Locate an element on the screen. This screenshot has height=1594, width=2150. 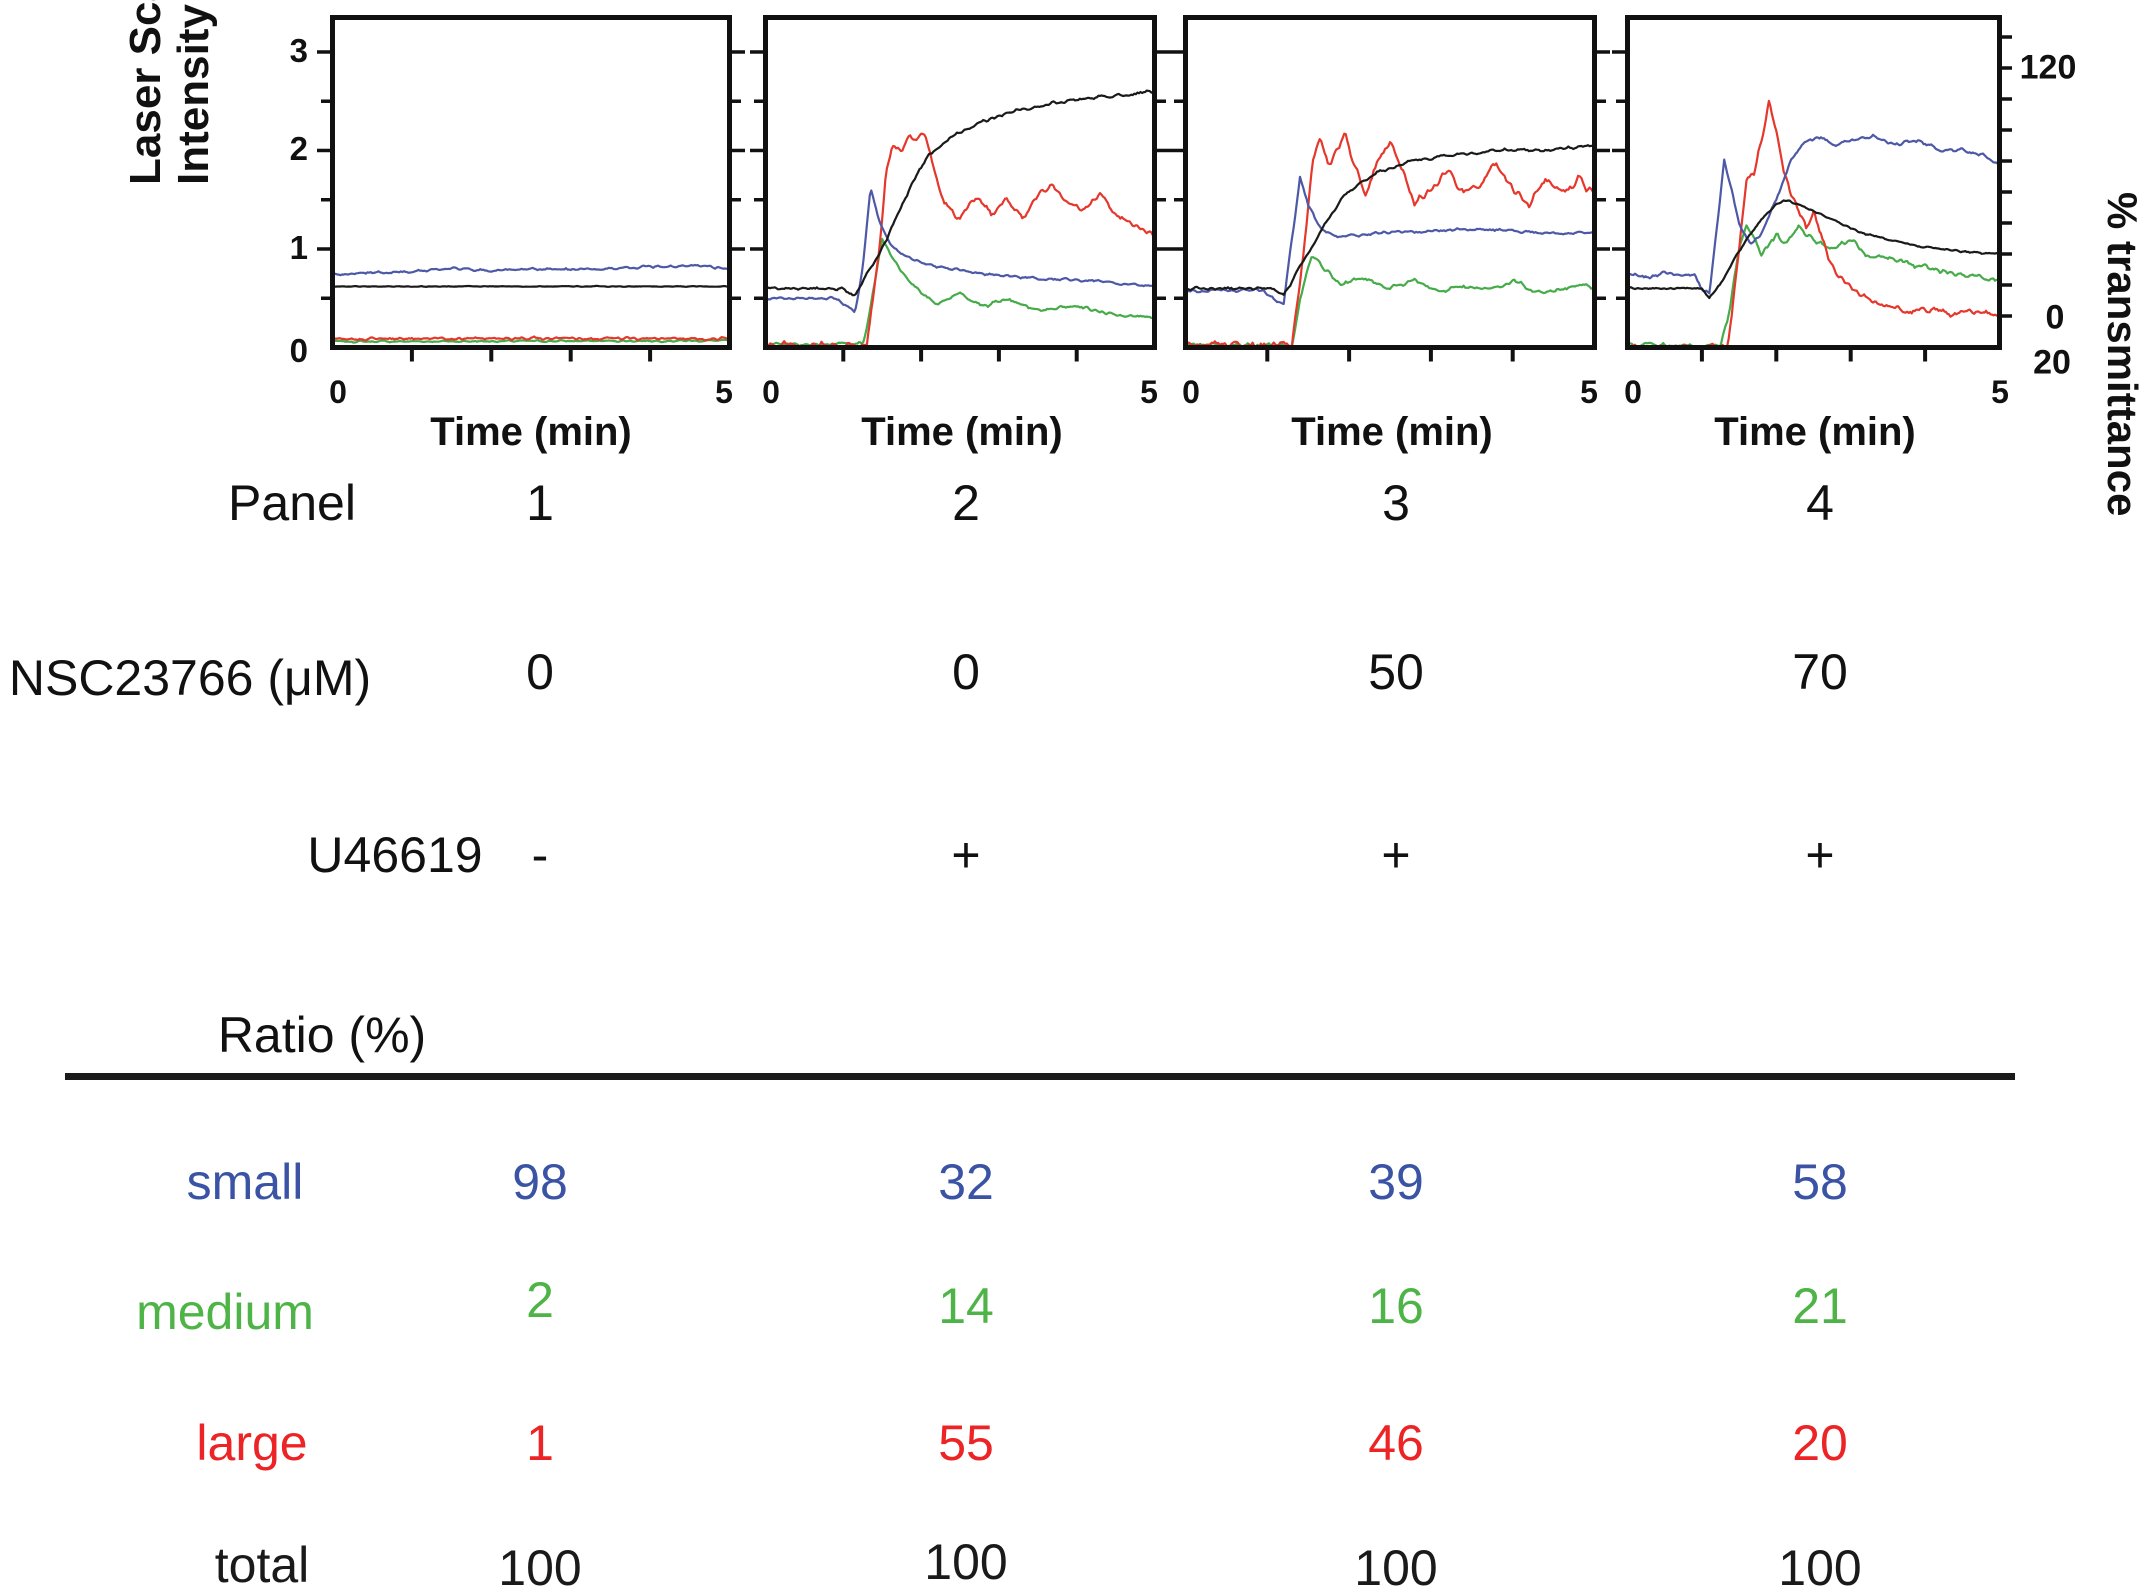
nsc23766-value-4: 70 is located at coordinates (1820, 672).